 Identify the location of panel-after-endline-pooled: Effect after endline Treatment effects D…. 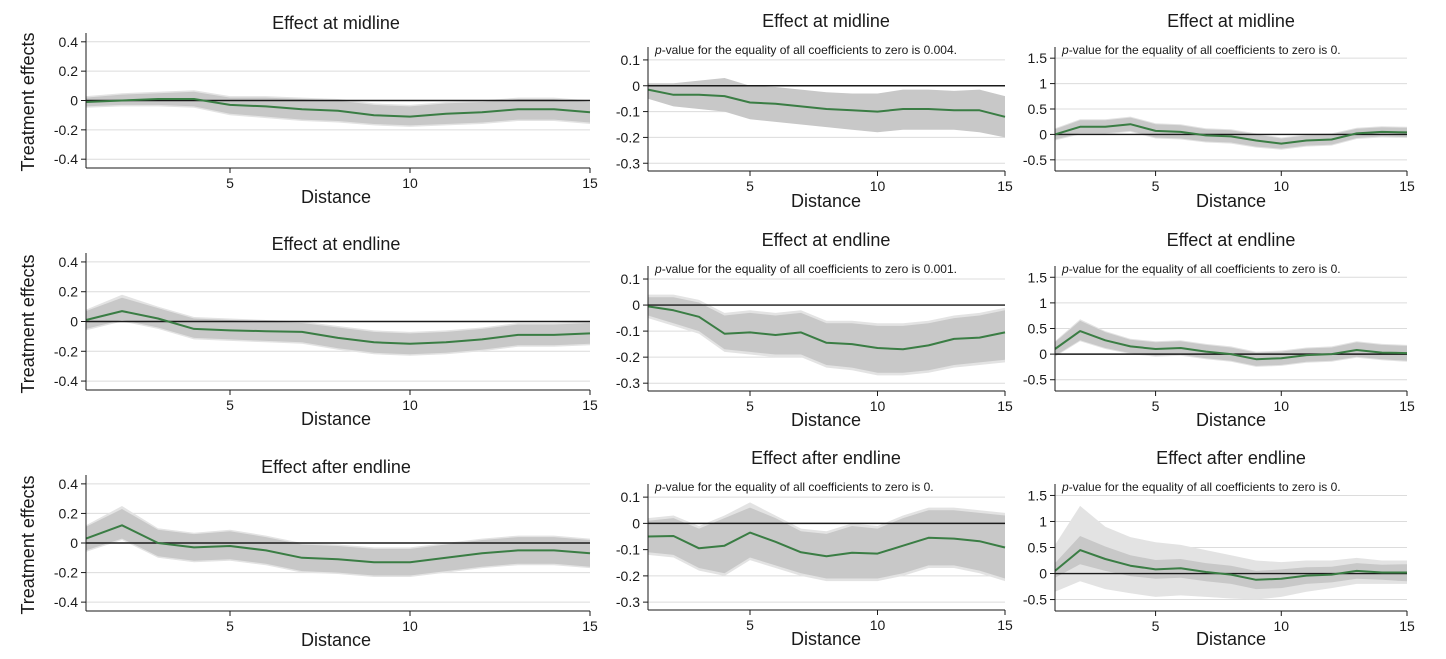
(308, 553).